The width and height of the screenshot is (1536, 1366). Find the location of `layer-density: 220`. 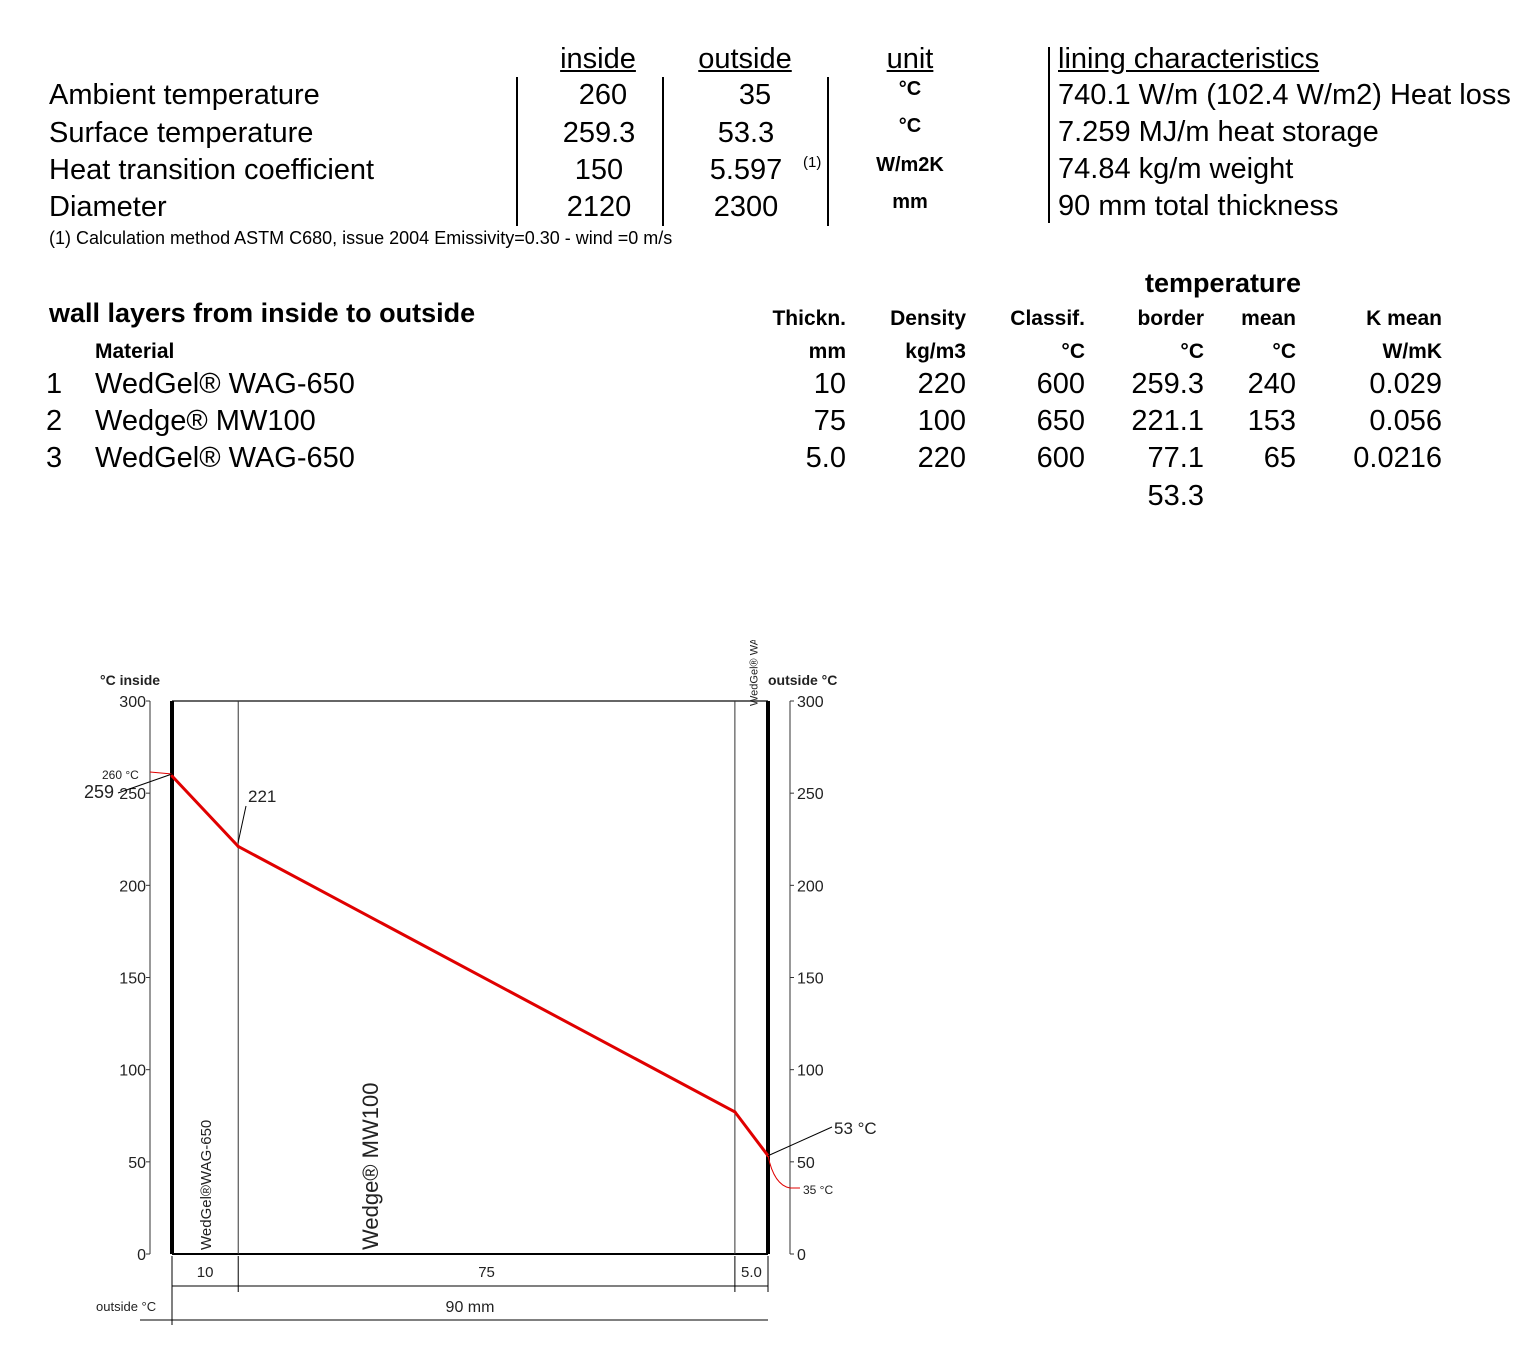

layer-density: 220 is located at coordinates (941, 384).